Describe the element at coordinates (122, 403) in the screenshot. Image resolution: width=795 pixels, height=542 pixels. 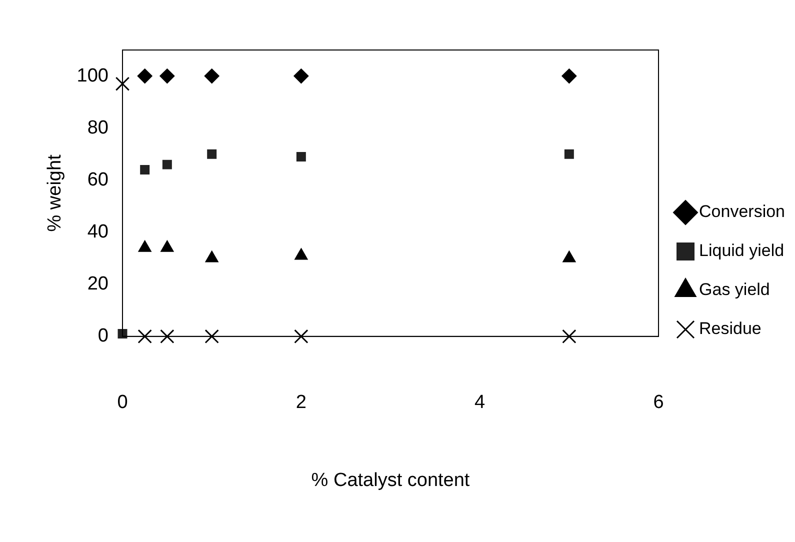
I see `x-tick-label: 0` at that location.